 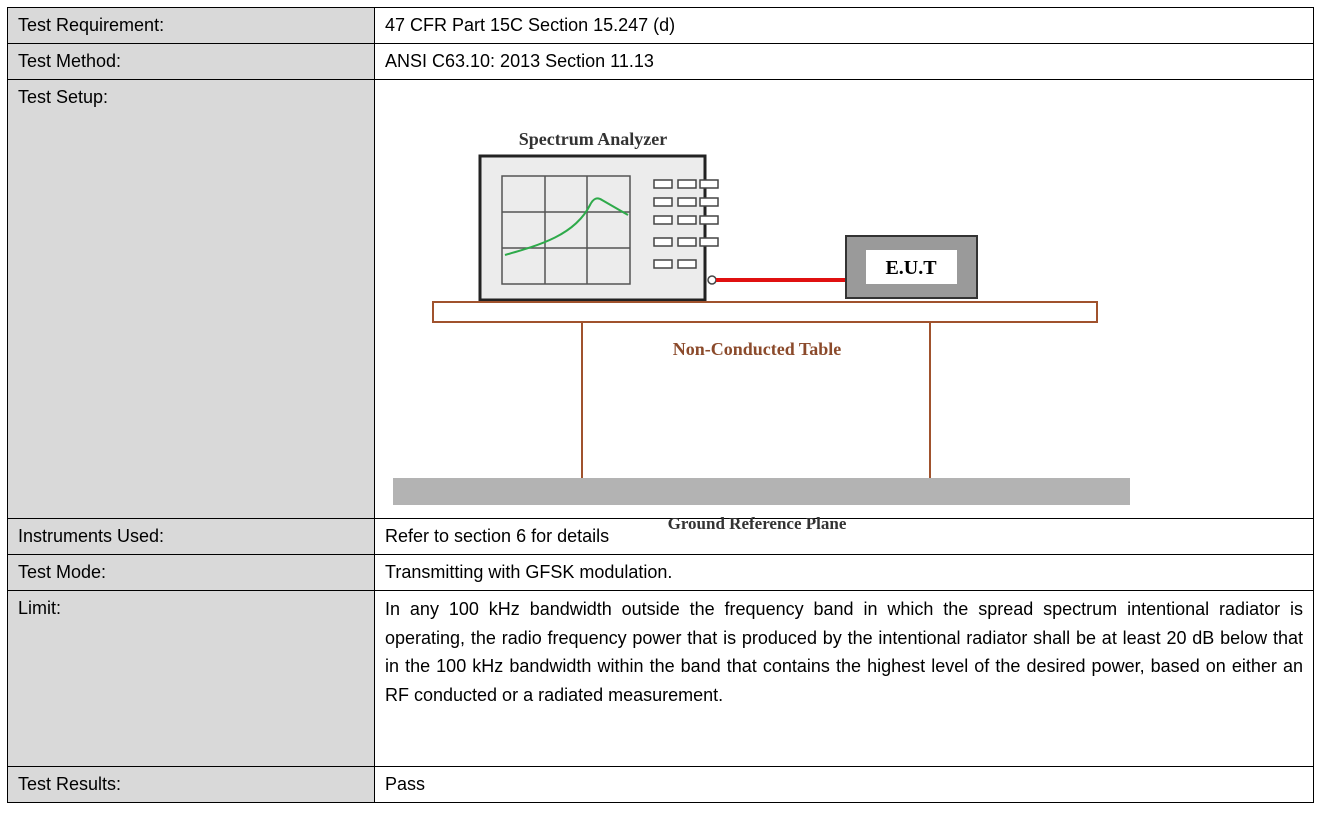 What do you see at coordinates (757, 349) in the screenshot?
I see `table-label: Non-Conducted Table` at bounding box center [757, 349].